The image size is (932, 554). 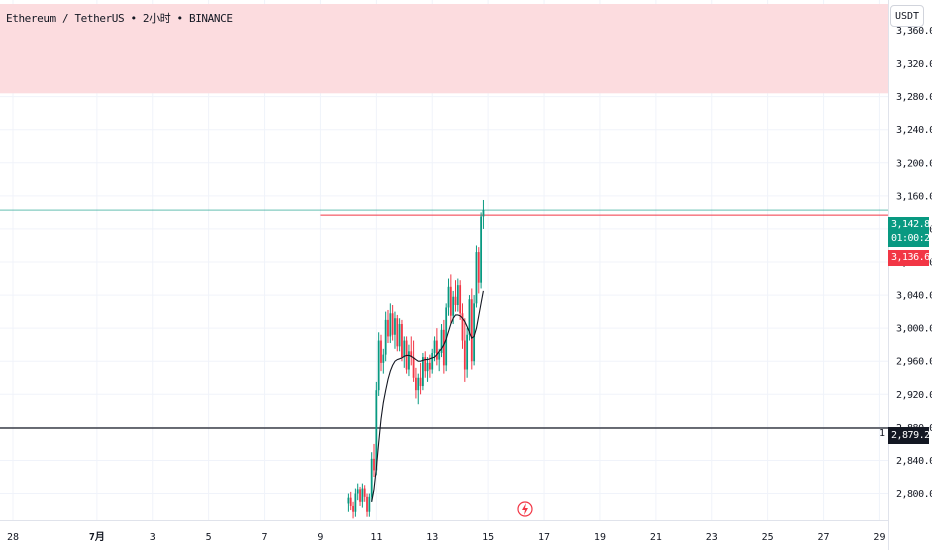 I want to click on time-tick-label: 15, so click(x=488, y=537).